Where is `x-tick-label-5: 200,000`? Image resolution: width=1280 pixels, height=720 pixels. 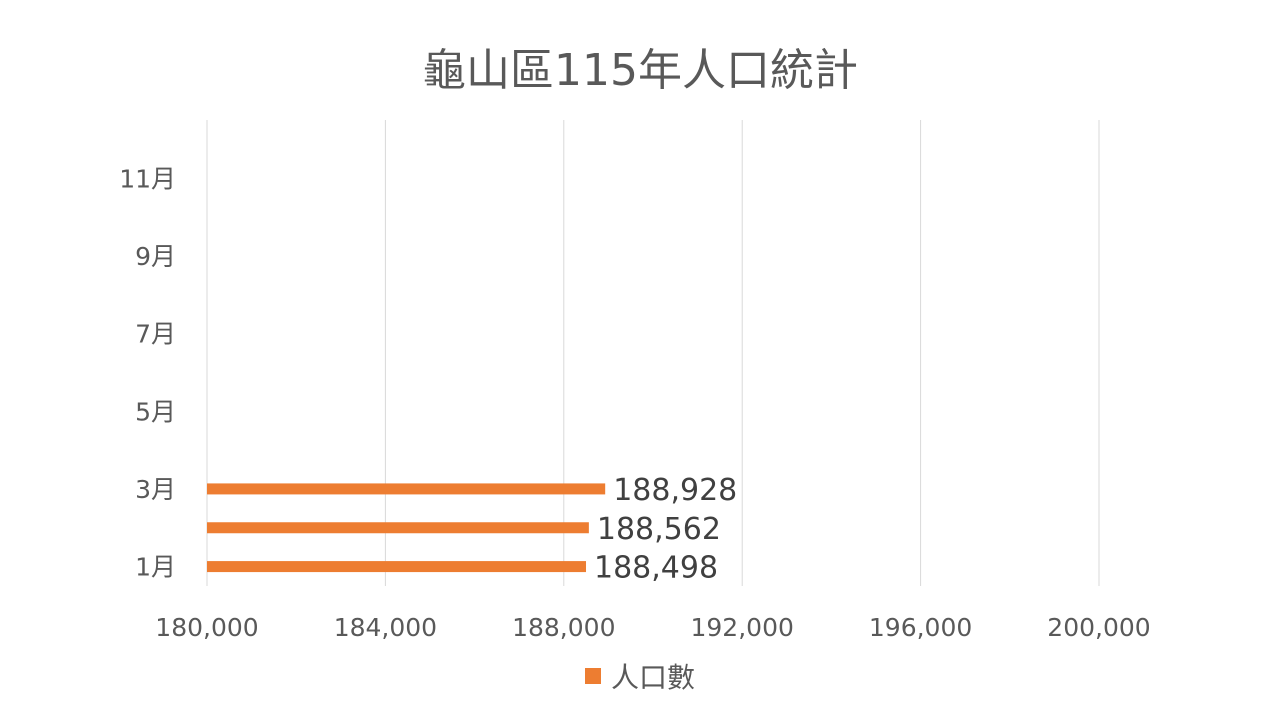 x-tick-label-5: 200,000 is located at coordinates (1098, 627).